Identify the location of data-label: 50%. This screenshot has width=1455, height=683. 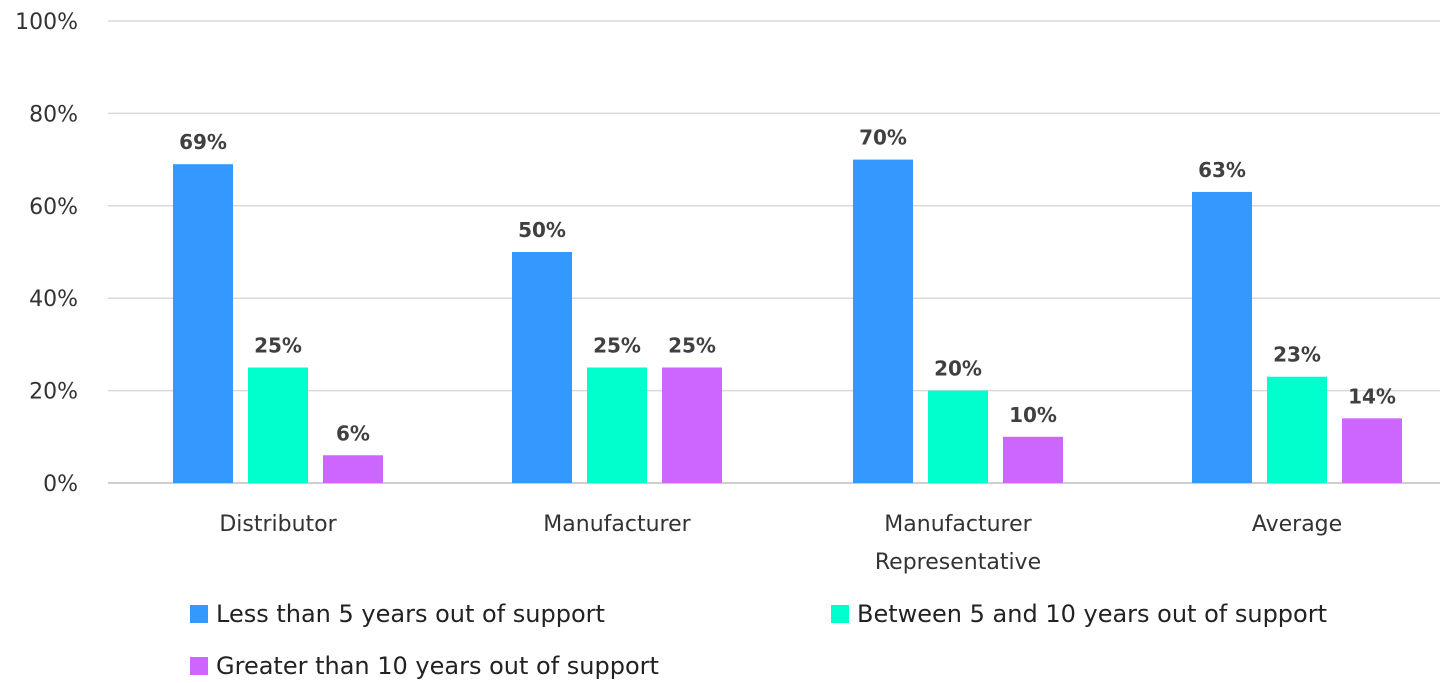
(542, 230).